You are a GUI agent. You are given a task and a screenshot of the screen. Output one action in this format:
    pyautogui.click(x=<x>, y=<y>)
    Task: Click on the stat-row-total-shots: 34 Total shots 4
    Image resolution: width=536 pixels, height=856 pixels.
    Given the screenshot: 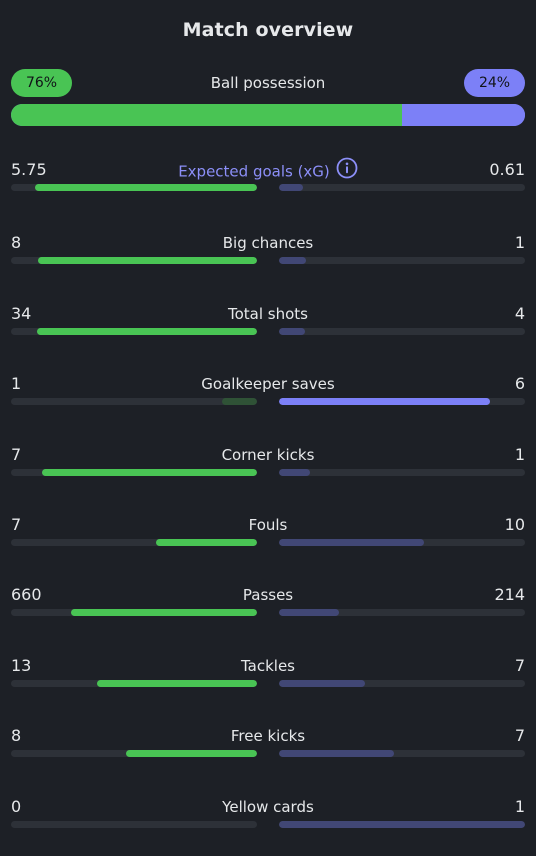 What is the action you would take?
    pyautogui.click(x=268, y=326)
    